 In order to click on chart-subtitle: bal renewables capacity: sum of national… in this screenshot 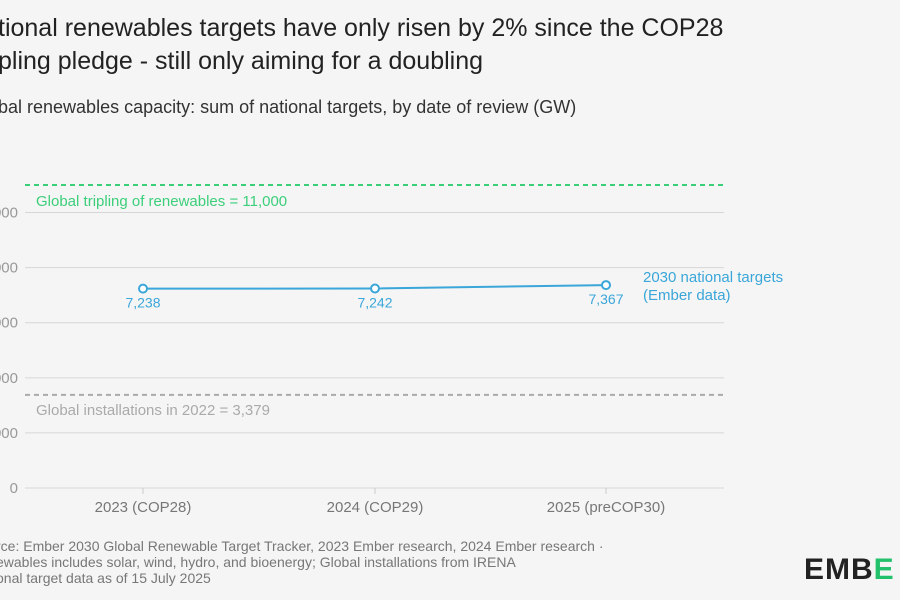, I will do `click(288, 107)`.